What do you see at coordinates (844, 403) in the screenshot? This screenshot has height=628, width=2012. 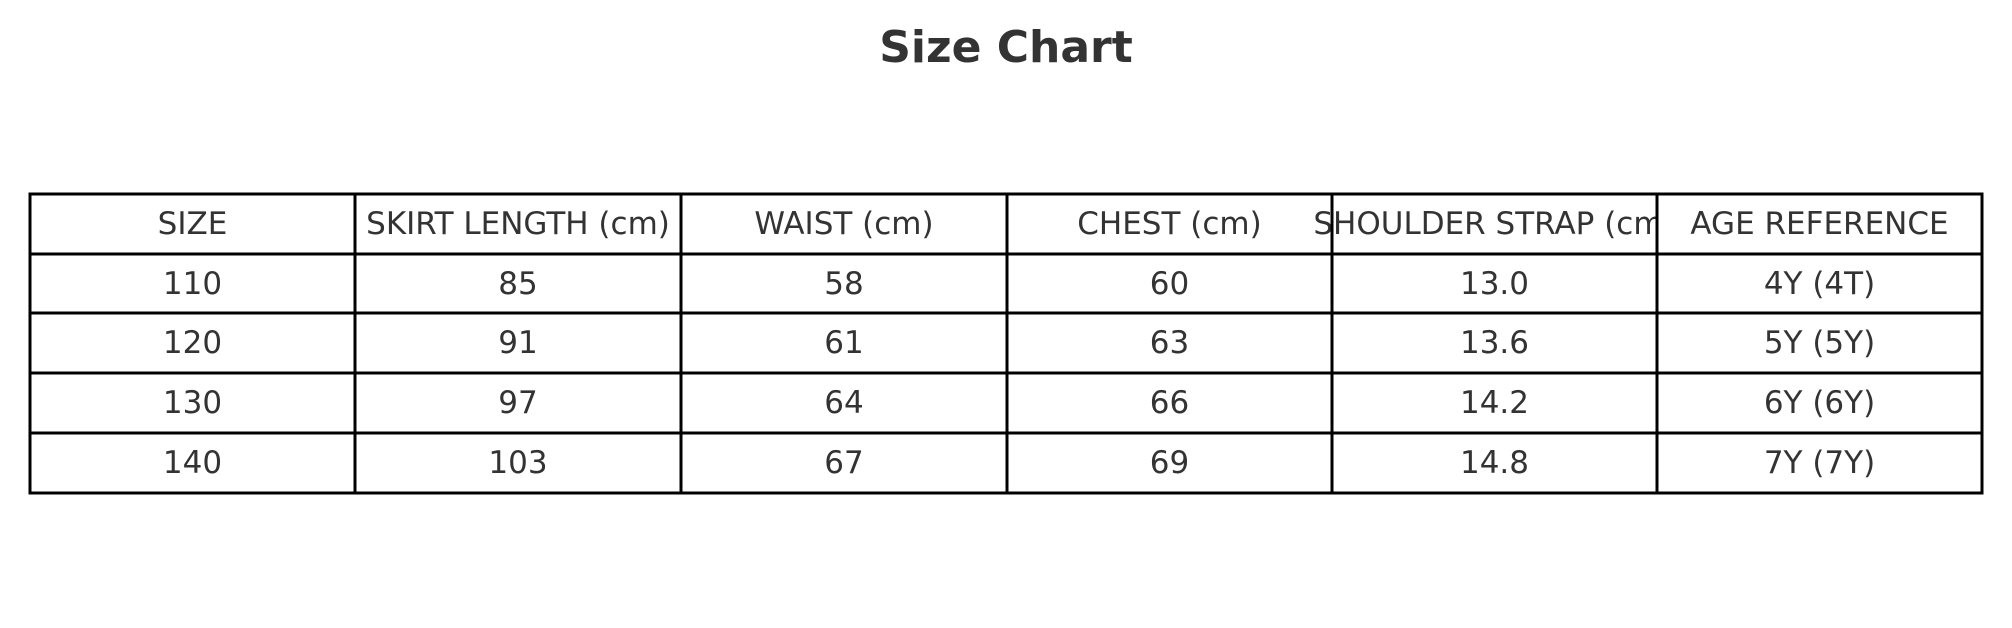 I see `table-cell: 64` at bounding box center [844, 403].